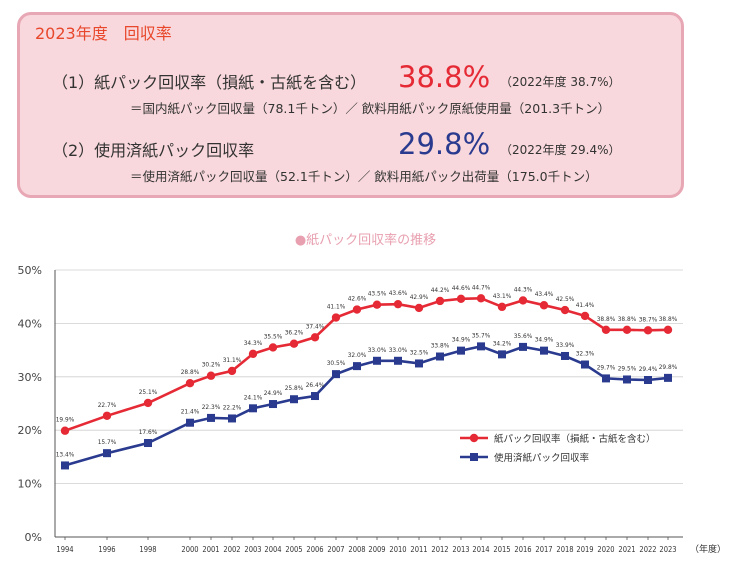  Describe the element at coordinates (522, 549) in the screenshot. I see `x-tick-label: 2016` at that location.